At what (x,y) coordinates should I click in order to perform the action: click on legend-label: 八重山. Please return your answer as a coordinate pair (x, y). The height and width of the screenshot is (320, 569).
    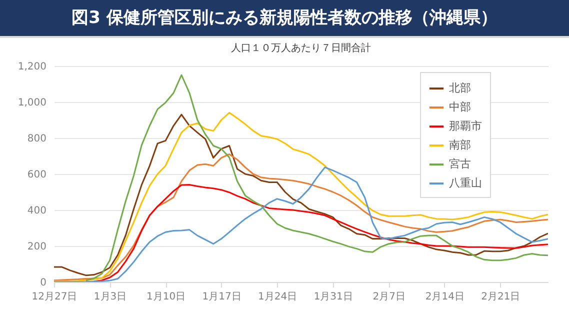
    Looking at the image, I should click on (465, 183).